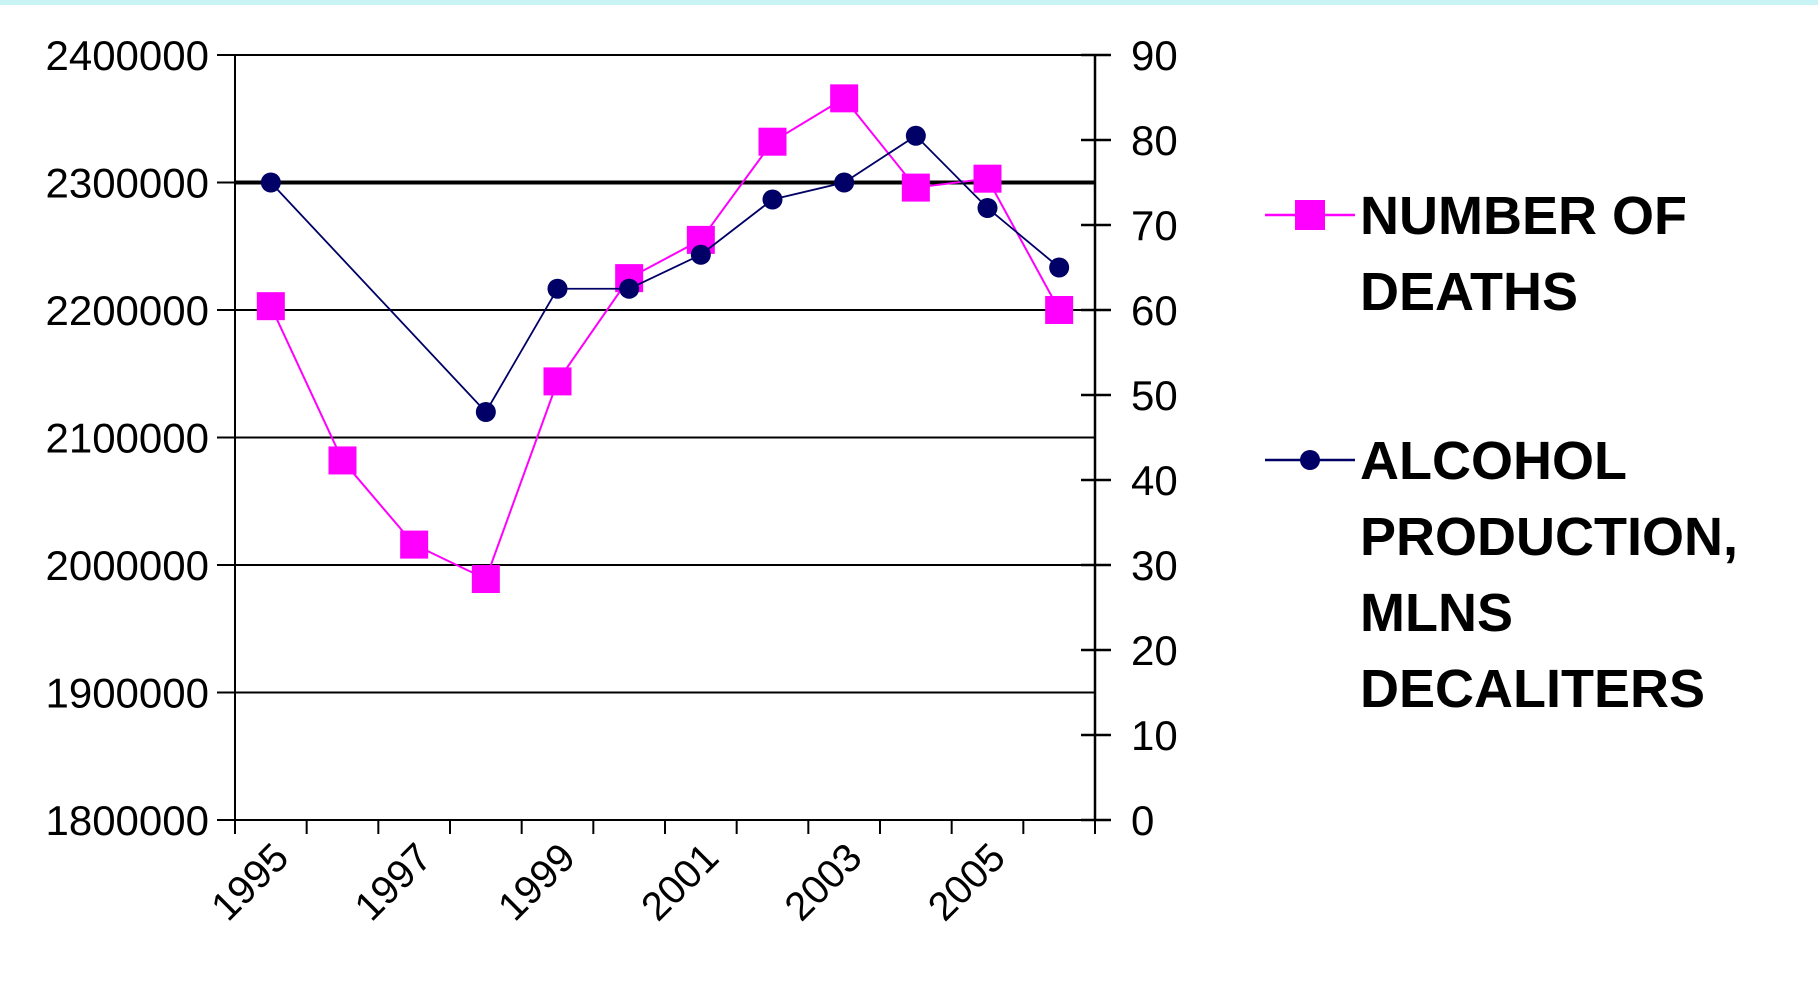  Describe the element at coordinates (909, 2) in the screenshot. I see `top-accent-strip` at that location.